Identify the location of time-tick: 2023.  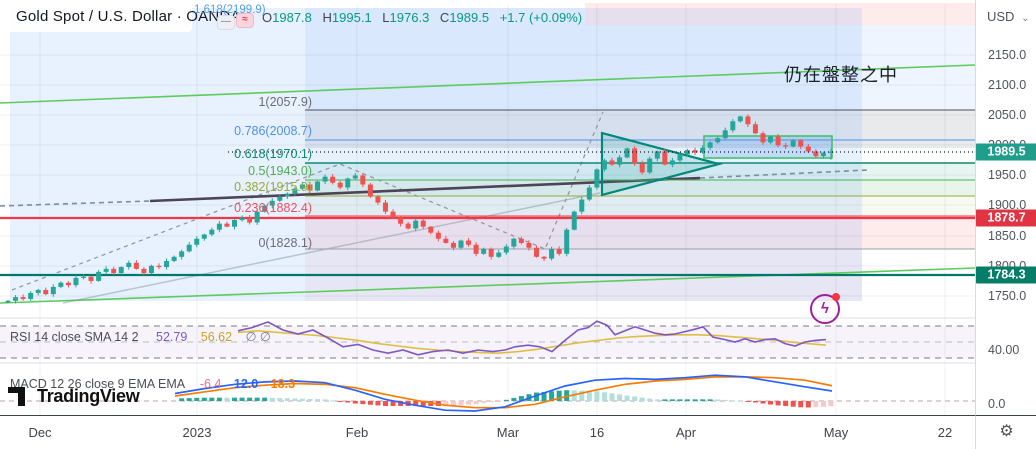
(197, 432).